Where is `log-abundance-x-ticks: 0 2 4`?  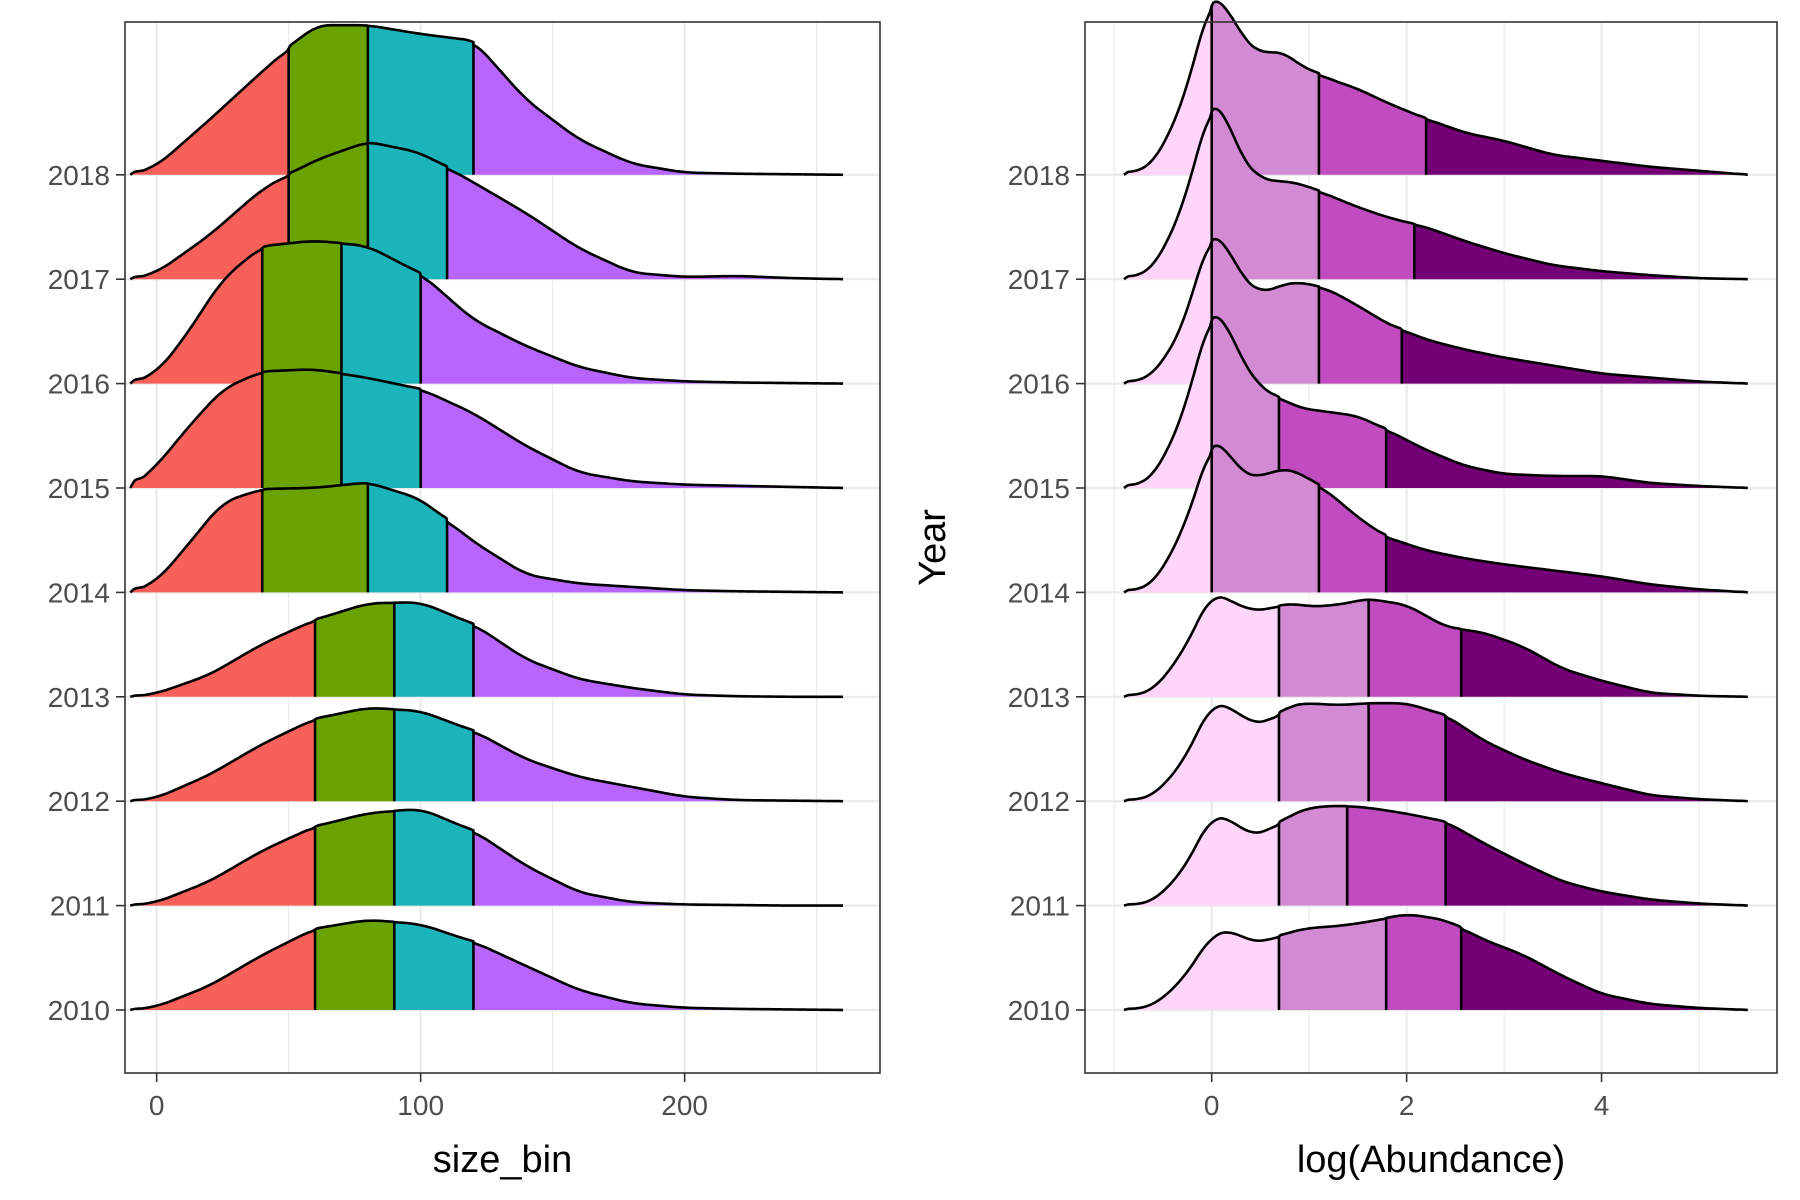
log-abundance-x-ticks: 0 2 4 is located at coordinates (1406, 1097).